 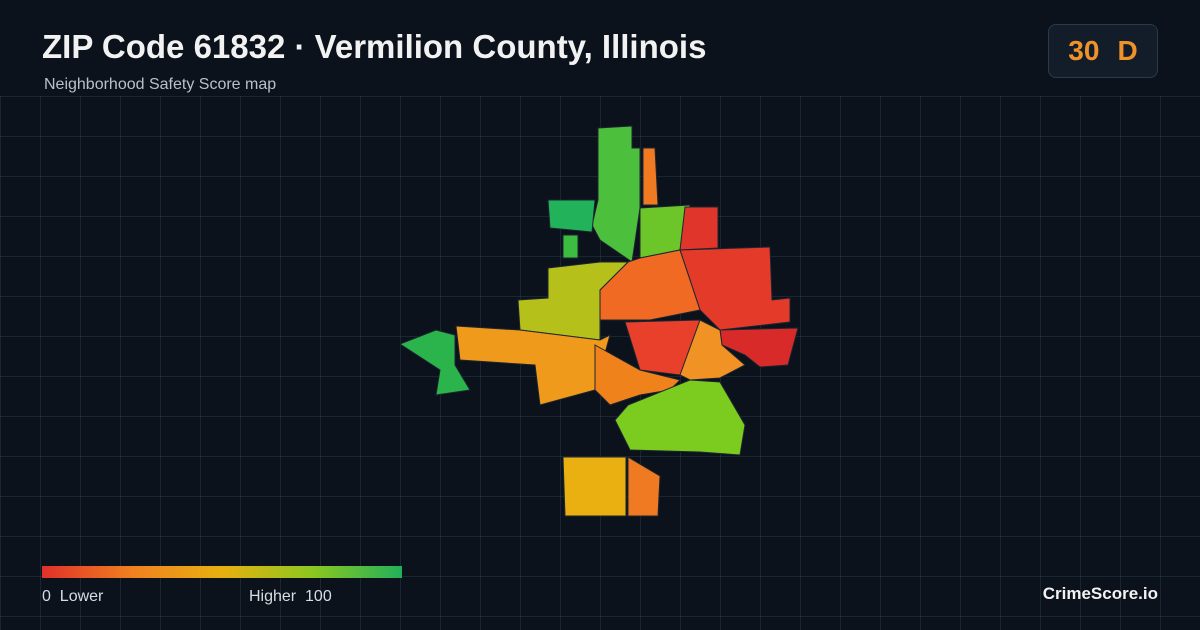 What do you see at coordinates (1100, 593) in the screenshot?
I see `brand: CrimeScore.io` at bounding box center [1100, 593].